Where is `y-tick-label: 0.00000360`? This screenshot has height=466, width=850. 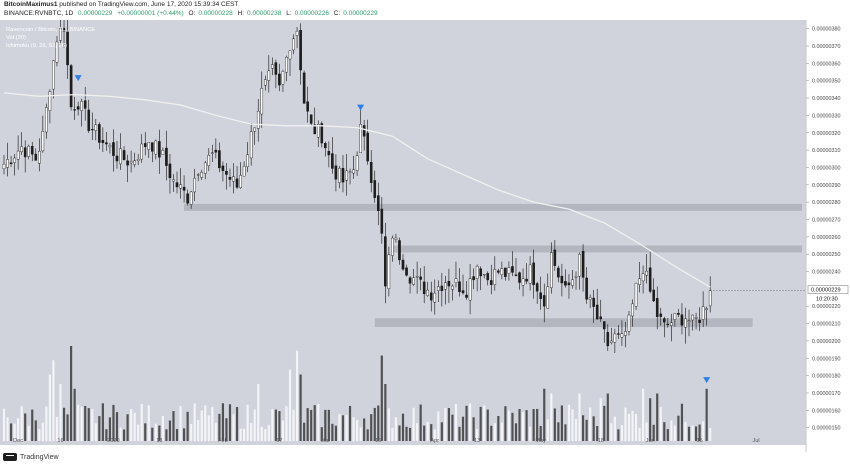 y-tick-label: 0.00000360 is located at coordinates (826, 64).